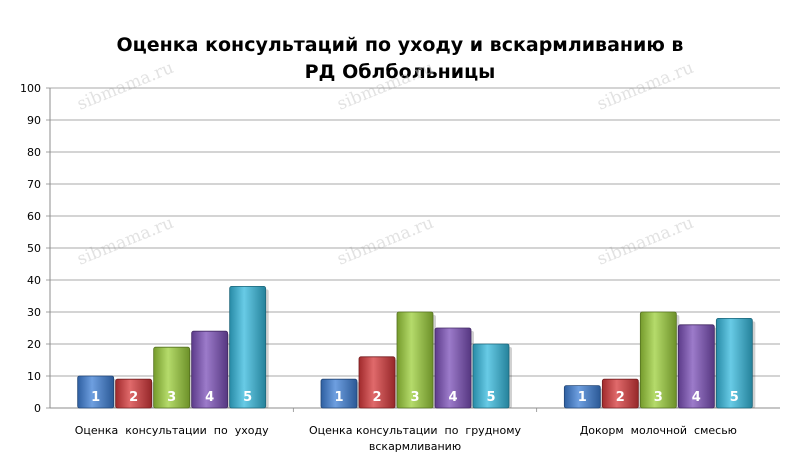 This screenshot has width=800, height=470. Describe the element at coordinates (34, 312) in the screenshot. I see `y-tick-label: 30` at that location.